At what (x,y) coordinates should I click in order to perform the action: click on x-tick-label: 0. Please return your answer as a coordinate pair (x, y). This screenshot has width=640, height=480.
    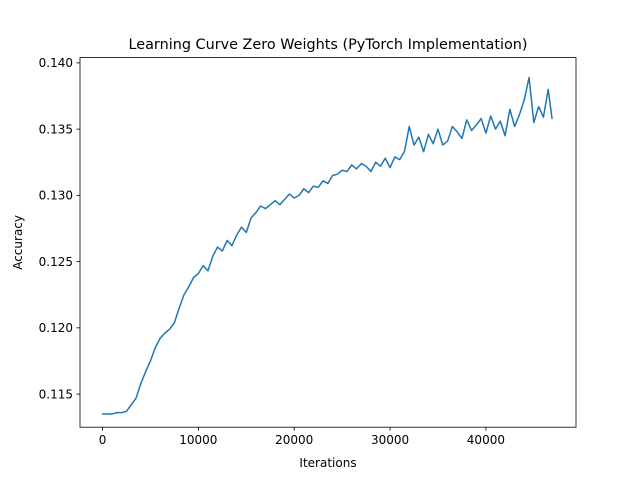
    Looking at the image, I should click on (103, 440).